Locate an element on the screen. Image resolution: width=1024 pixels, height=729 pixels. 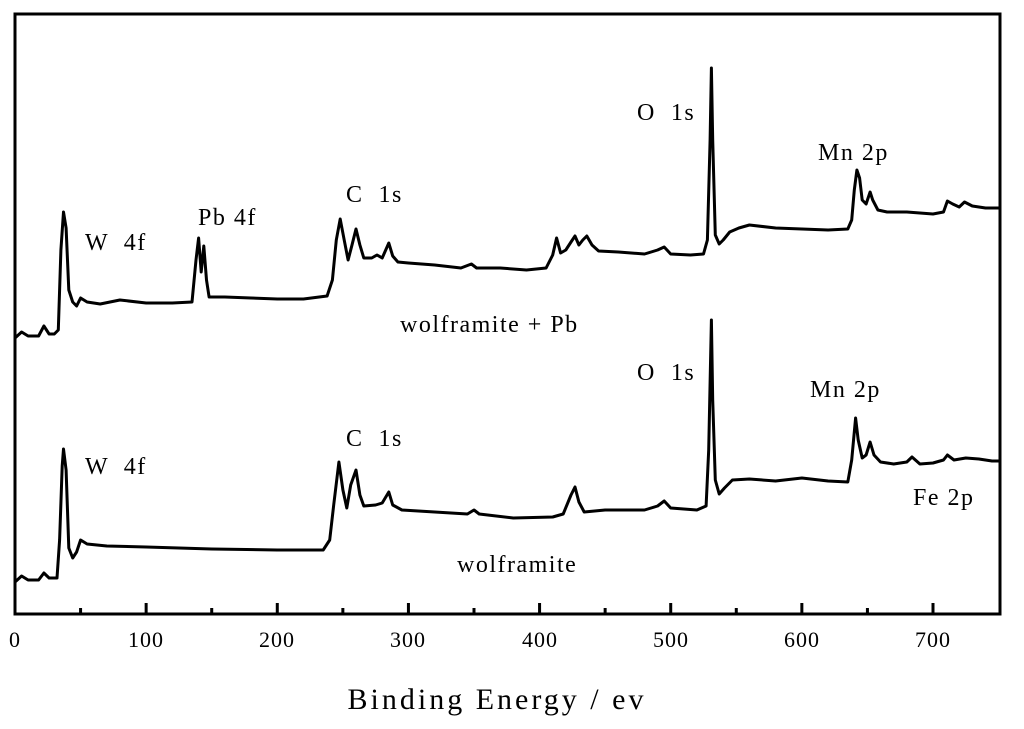
x-axis-tick-labels: 0 100 200 300 400 500 600 700 is located at coordinates (480, 639).